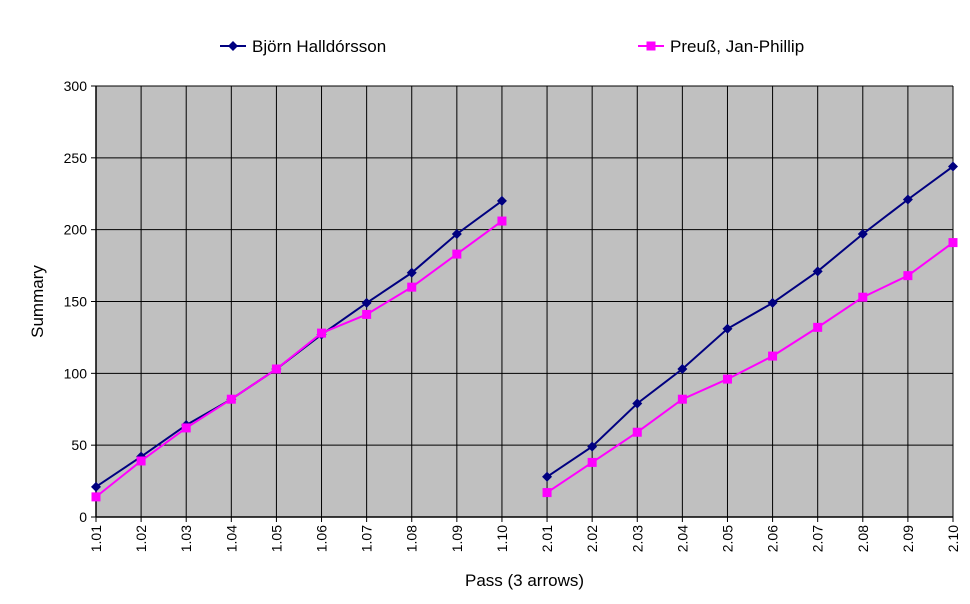  Describe the element at coordinates (727, 538) in the screenshot. I see `x-tick-label: 2.05` at that location.